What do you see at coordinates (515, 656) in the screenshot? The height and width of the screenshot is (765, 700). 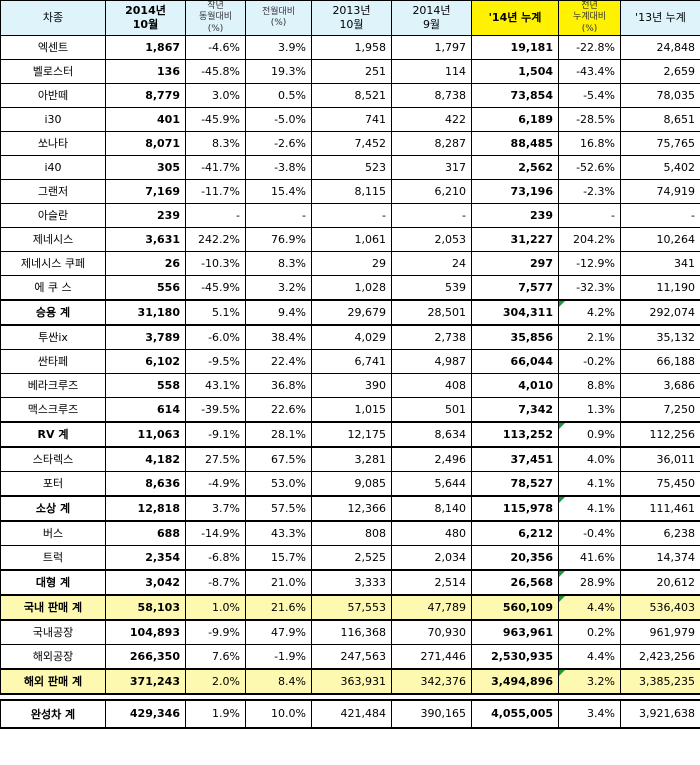 I see `cell-cum14: 2,530,935` at bounding box center [515, 656].